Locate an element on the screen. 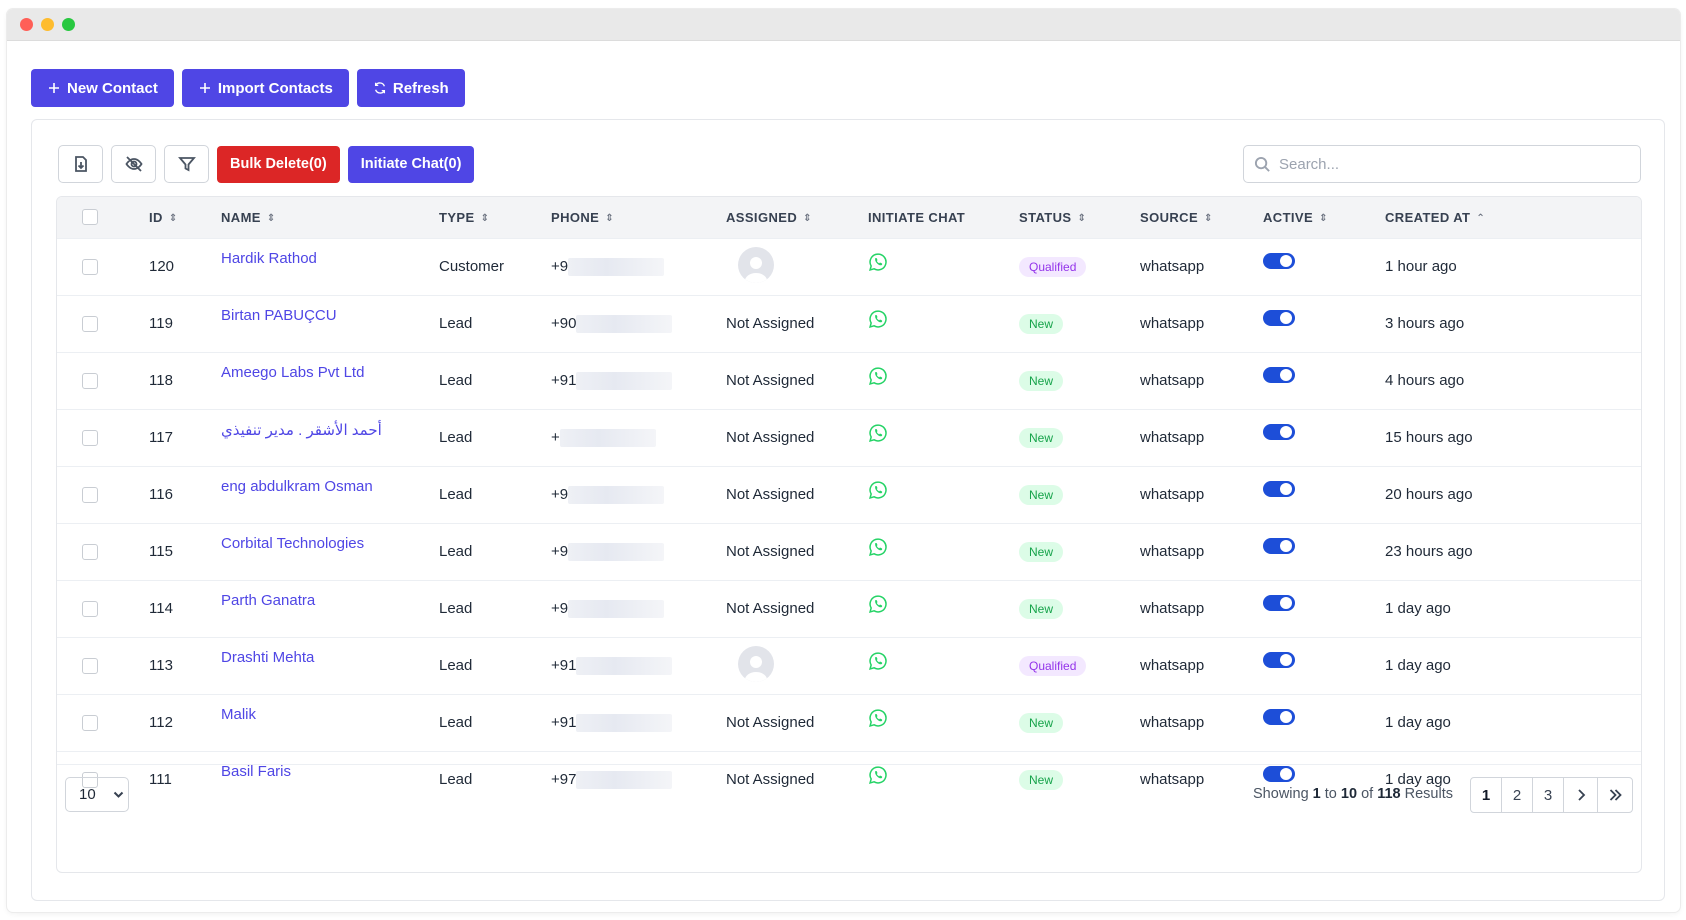 This screenshot has width=1686, height=920. contact-name-link: Hardik Rathod is located at coordinates (269, 258).